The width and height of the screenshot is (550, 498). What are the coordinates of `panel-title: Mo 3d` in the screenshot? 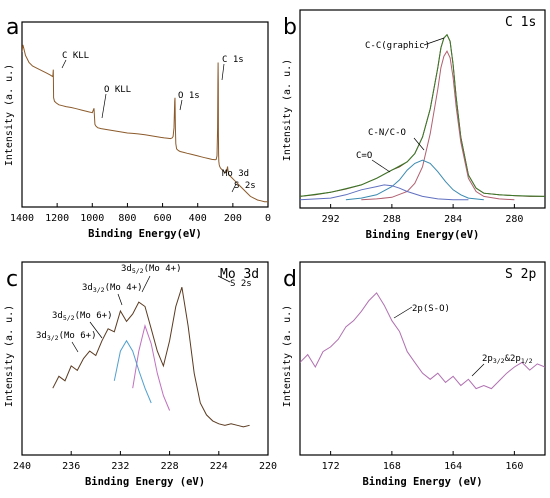 It's located at (239, 274).